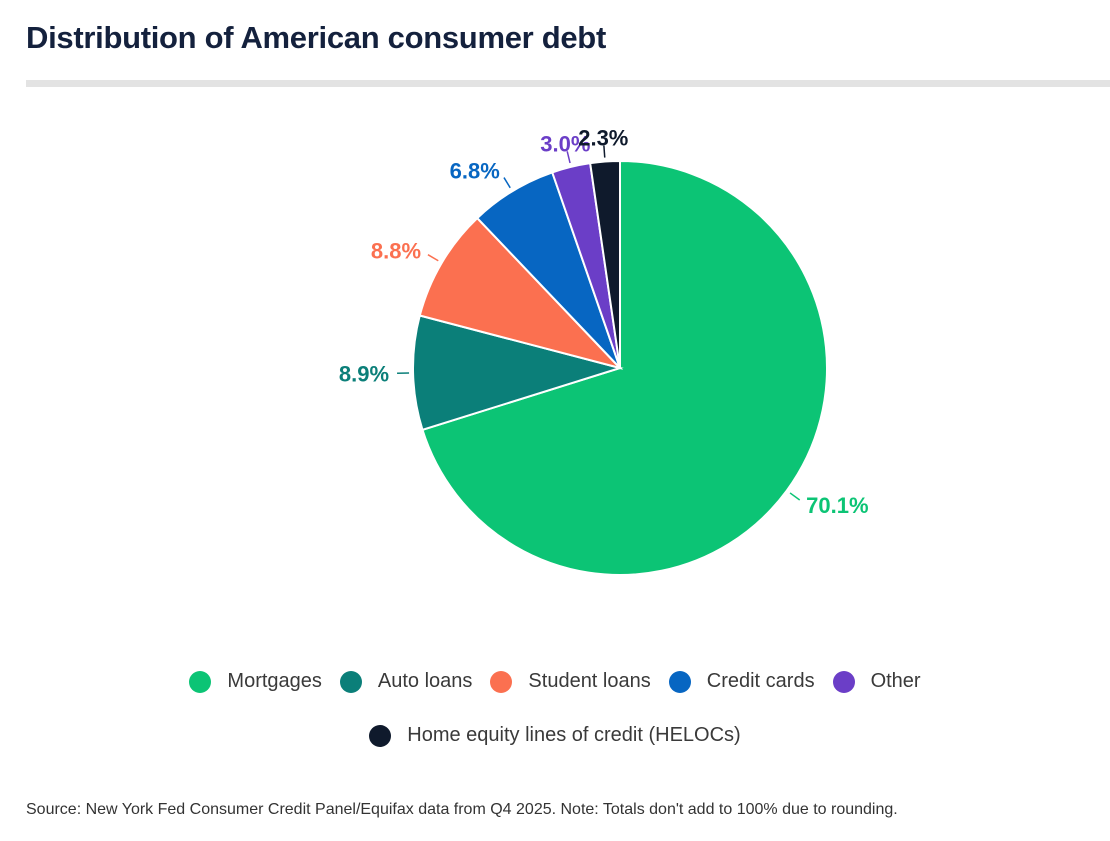  What do you see at coordinates (364, 373) in the screenshot?
I see `slice-data-label: 8.9%` at bounding box center [364, 373].